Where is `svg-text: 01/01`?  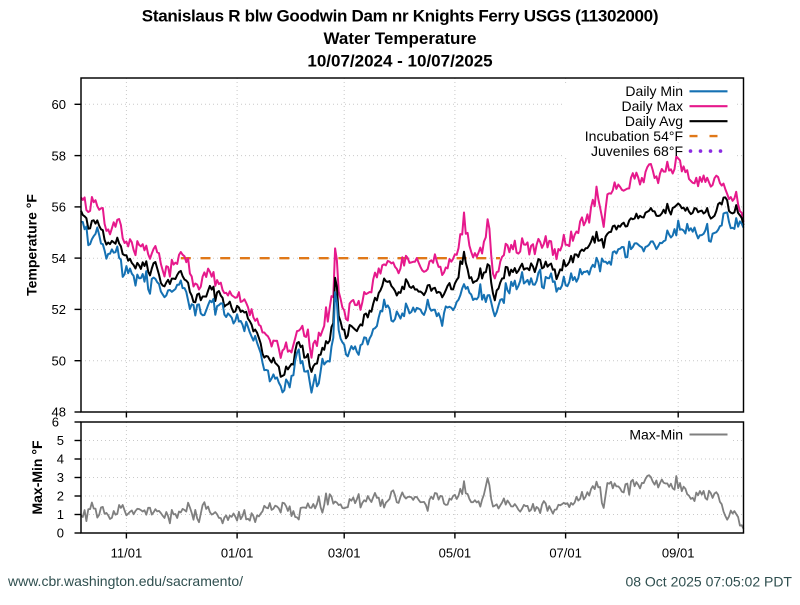
svg-text: 01/01 is located at coordinates (237, 552).